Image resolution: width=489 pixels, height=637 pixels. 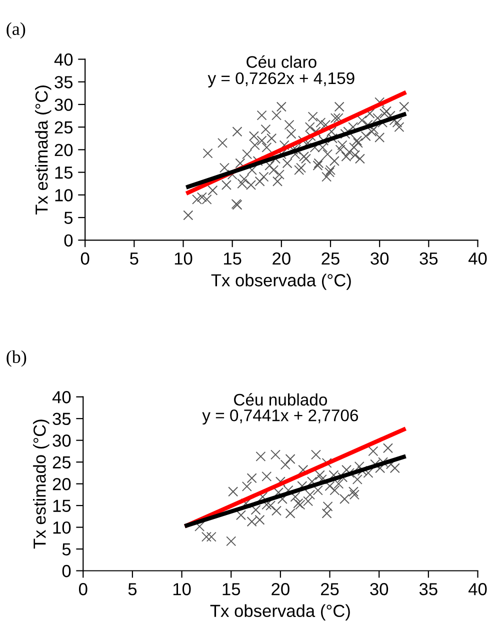 What do you see at coordinates (281, 399) in the screenshot?
I see `annotation: Céu nublado` at bounding box center [281, 399].